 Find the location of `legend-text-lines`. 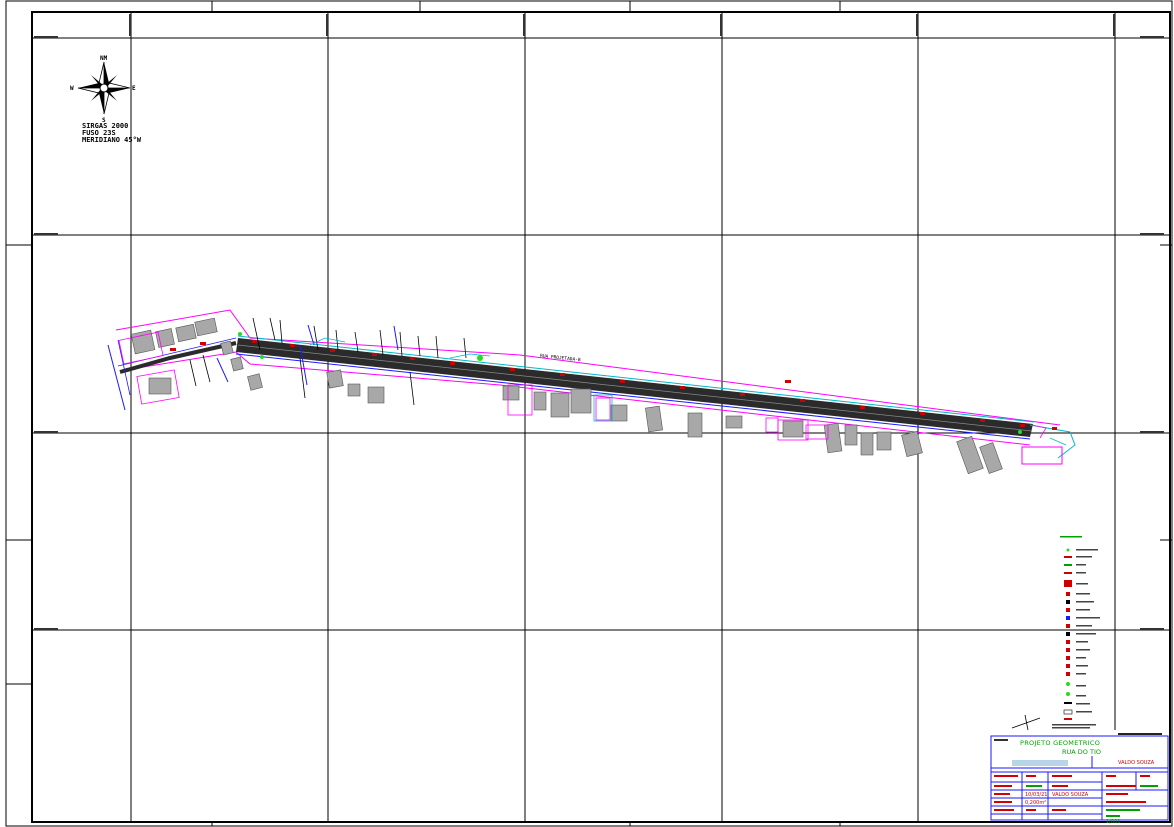

legend-text-lines is located at coordinates (1076, 639).